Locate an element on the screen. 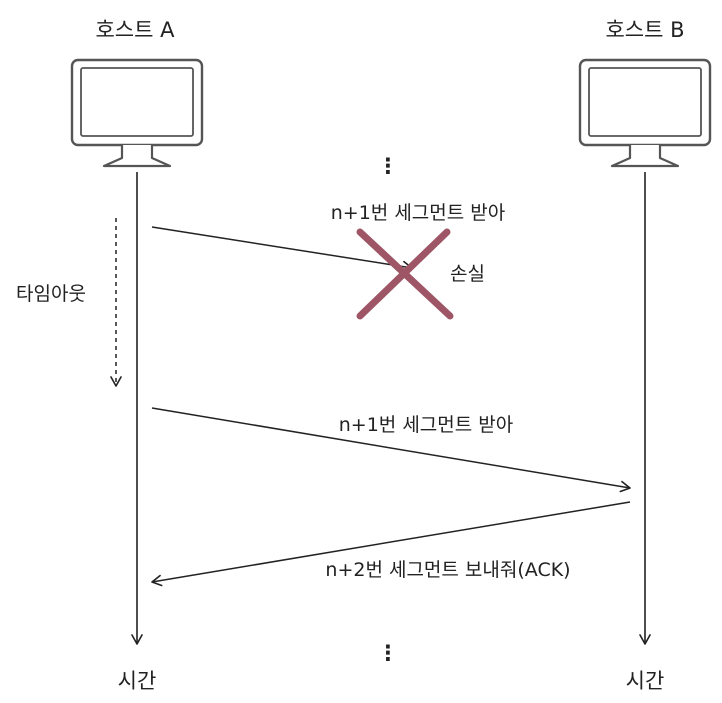 The height and width of the screenshot is (703, 722). continuation-bottom: ⋮ is located at coordinates (388, 653).